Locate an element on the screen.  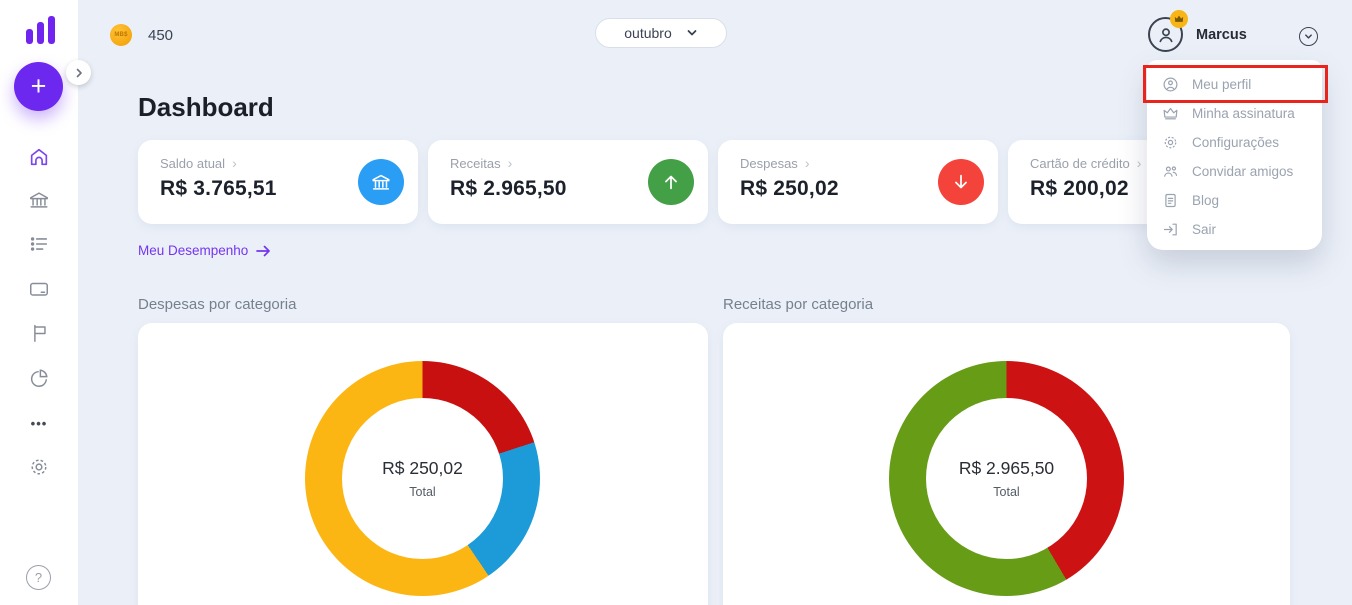
expenses-donut-chart: R$ 250,02 Total is located at coordinates (422, 478).